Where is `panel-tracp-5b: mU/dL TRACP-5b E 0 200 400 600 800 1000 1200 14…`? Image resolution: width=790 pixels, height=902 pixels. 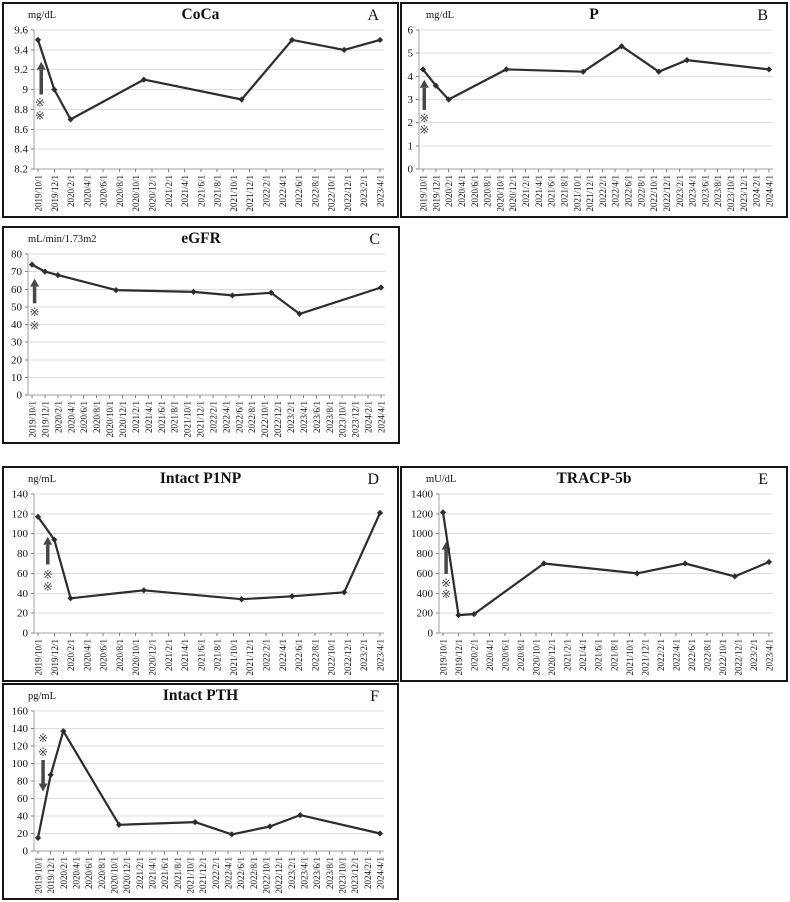
panel-tracp-5b: mU/dL TRACP-5b E 0 200 400 600 800 1000 1200 14… is located at coordinates (594, 574).